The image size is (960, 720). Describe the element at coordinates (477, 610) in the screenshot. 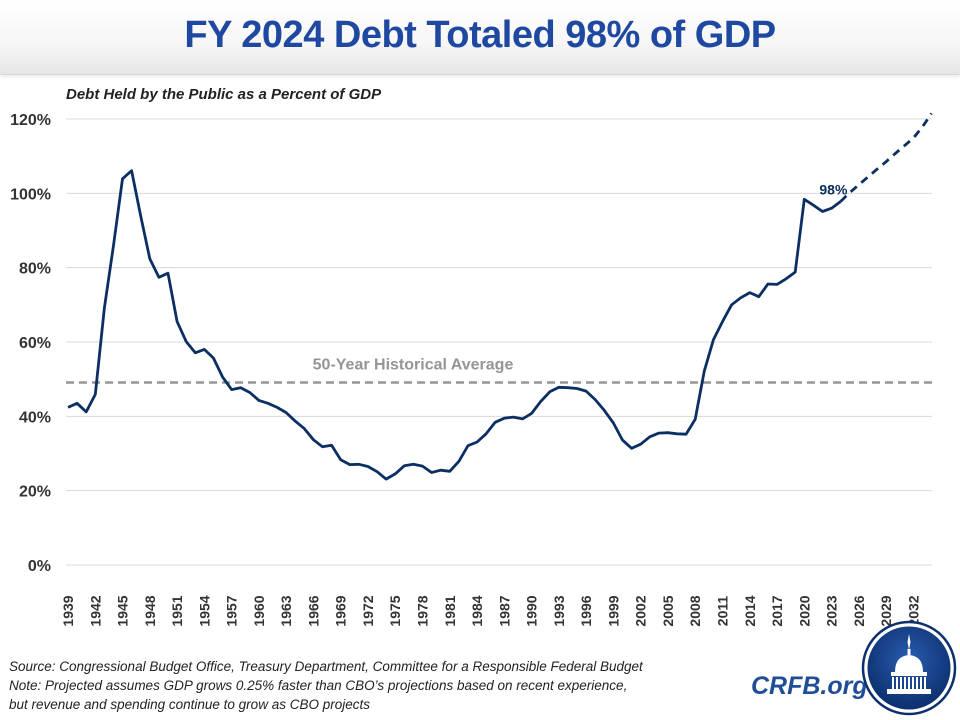

I see `x-tick-label: 1984` at that location.